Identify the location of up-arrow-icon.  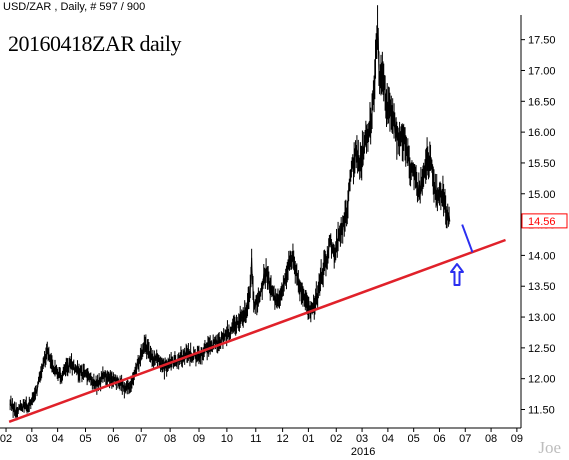
(457, 274).